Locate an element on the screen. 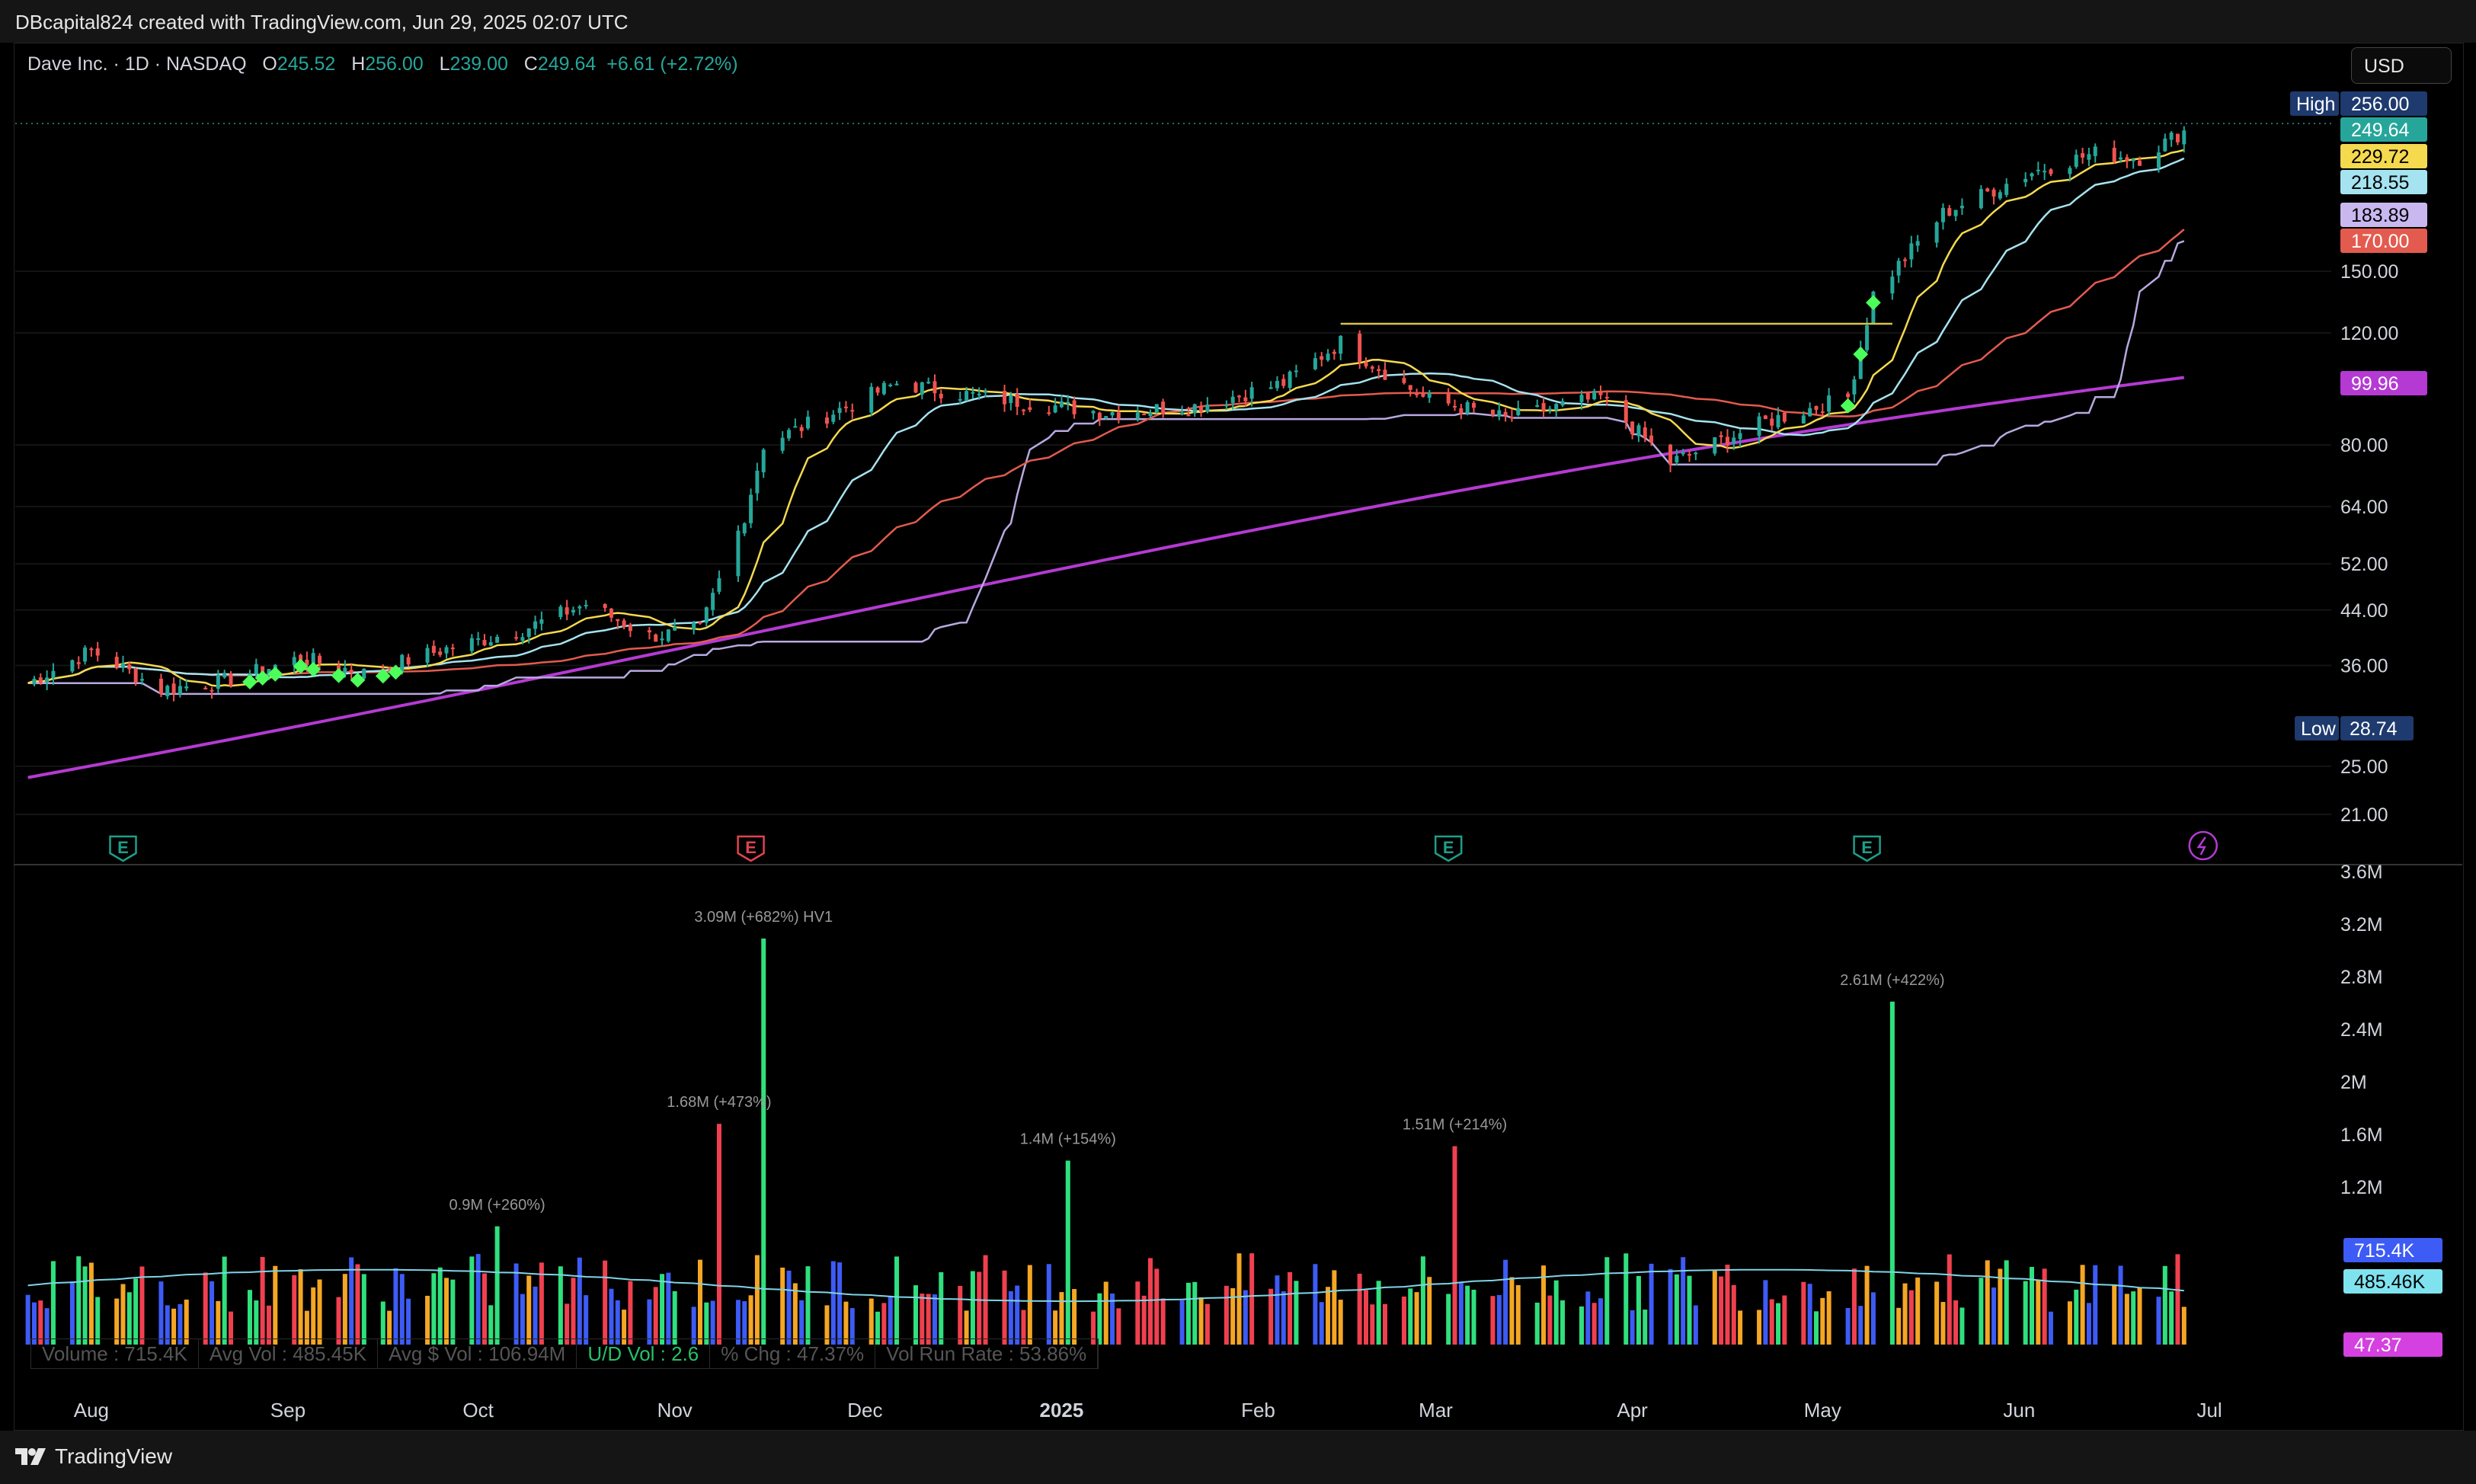 The height and width of the screenshot is (1484, 2476). change-value: +6.61 (+2.72%) is located at coordinates (672, 64).